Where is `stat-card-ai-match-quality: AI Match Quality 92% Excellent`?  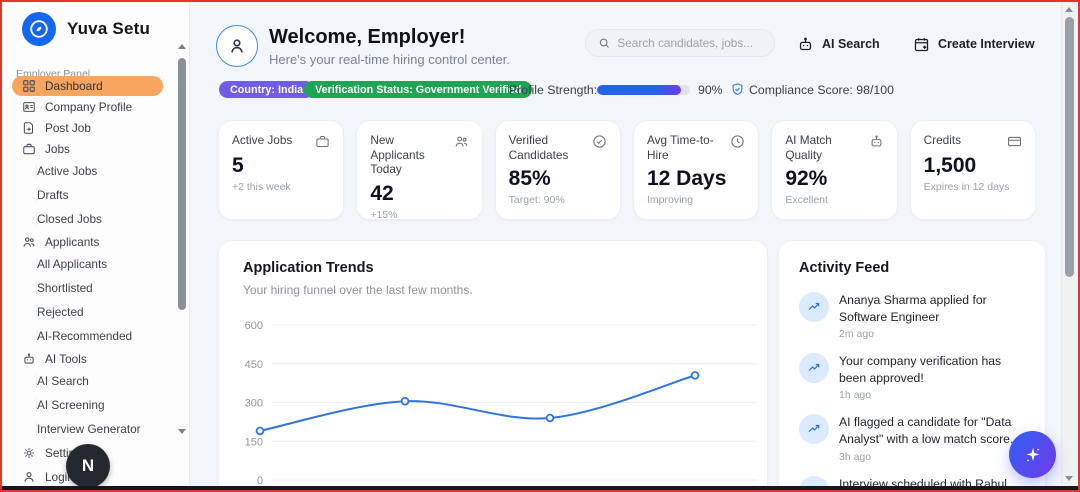
stat-card-ai-match-quality: AI Match Quality 92% Excellent is located at coordinates (834, 170).